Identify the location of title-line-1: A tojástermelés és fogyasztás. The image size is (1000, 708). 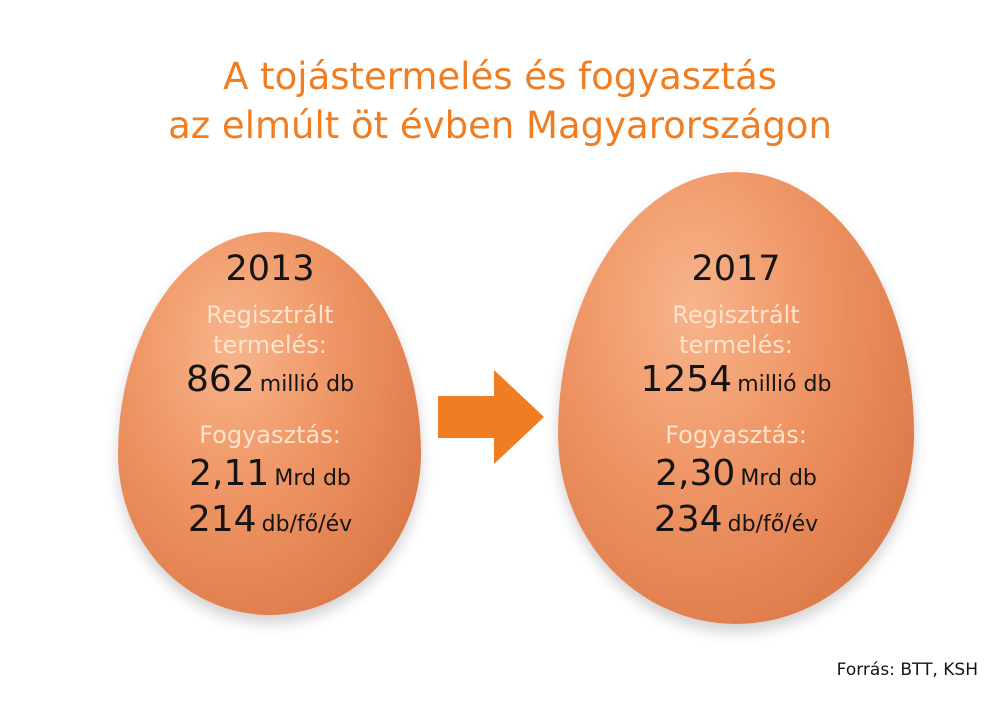
(500, 76).